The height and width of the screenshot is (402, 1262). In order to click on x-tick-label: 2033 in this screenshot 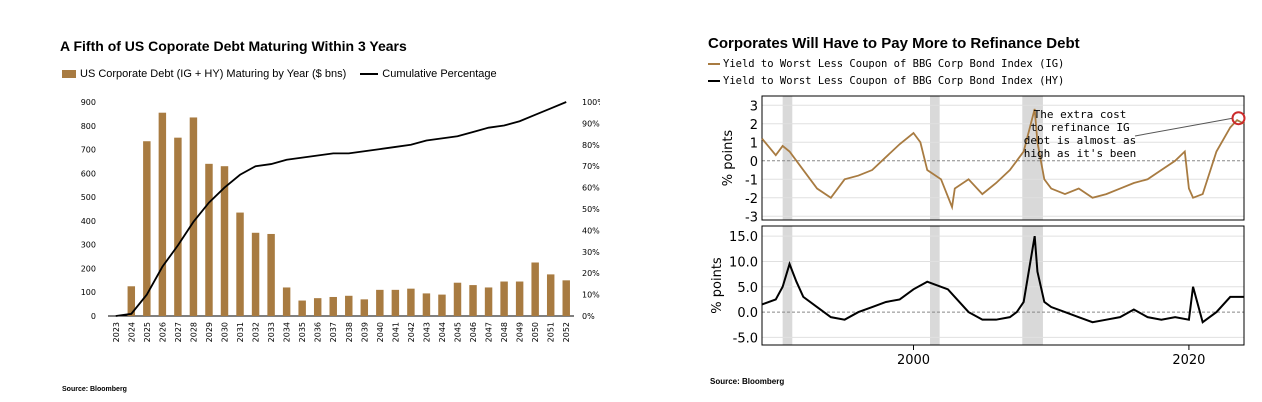, I will do `click(271, 332)`.